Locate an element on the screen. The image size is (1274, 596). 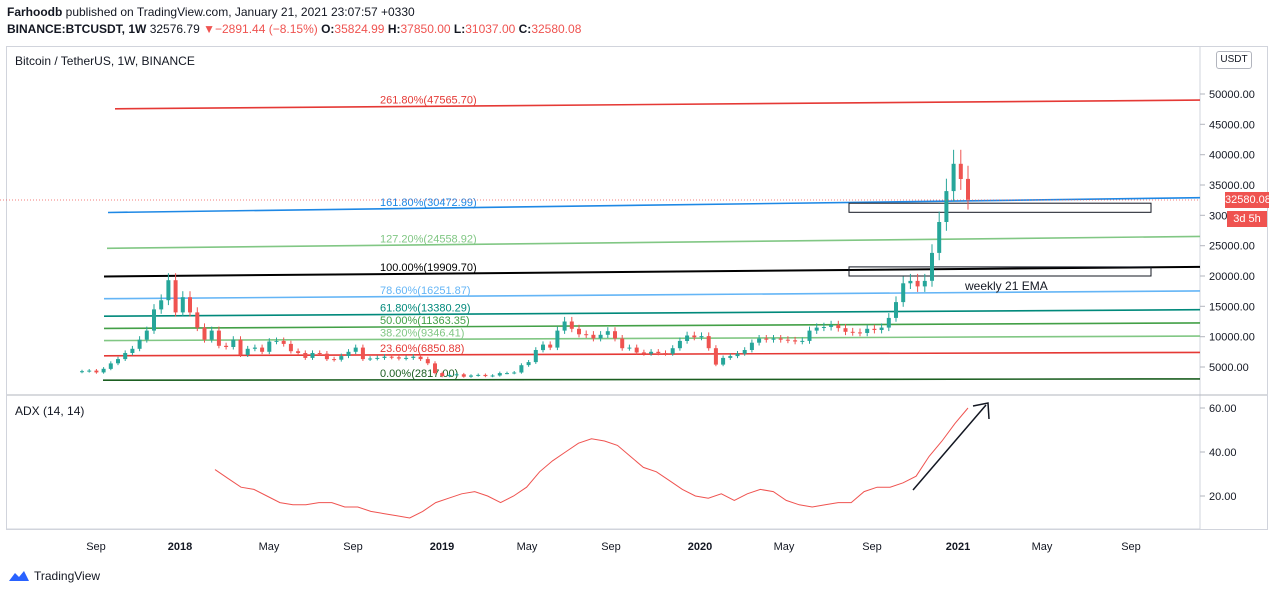
price-tick-label: 35000.00 is located at coordinates (1232, 186).